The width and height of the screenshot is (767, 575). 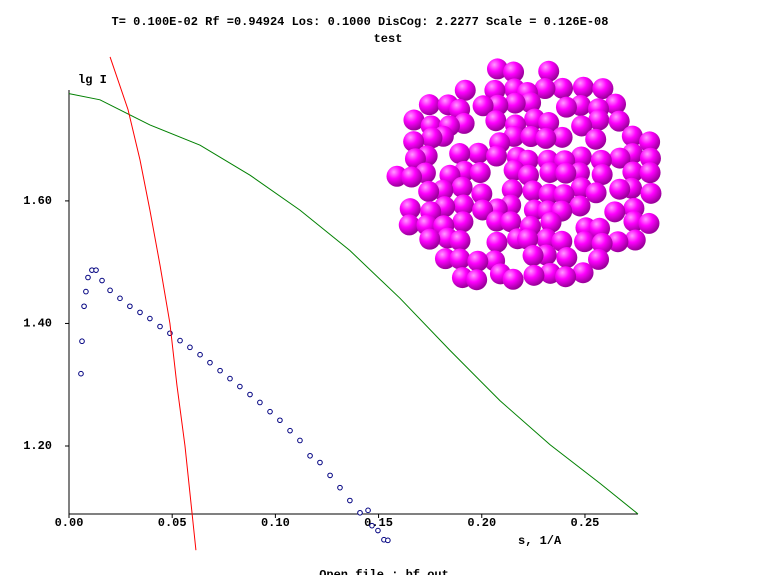 I want to click on footer-text: Open file : bf.out, so click(x=384, y=571).